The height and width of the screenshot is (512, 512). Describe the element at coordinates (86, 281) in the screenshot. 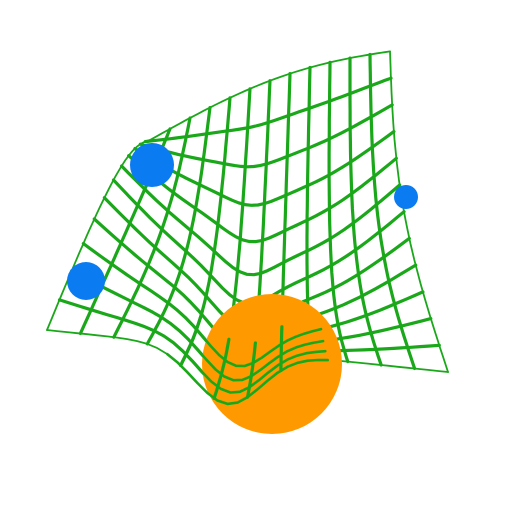

I see `small-blue-sphere-left` at that location.